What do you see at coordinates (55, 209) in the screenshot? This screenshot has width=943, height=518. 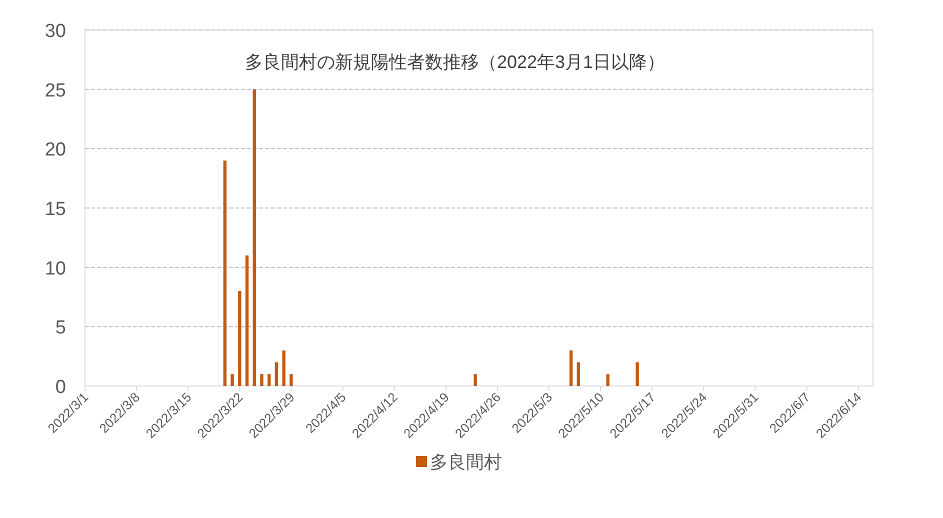 I see `y-tick-label: 15` at bounding box center [55, 209].